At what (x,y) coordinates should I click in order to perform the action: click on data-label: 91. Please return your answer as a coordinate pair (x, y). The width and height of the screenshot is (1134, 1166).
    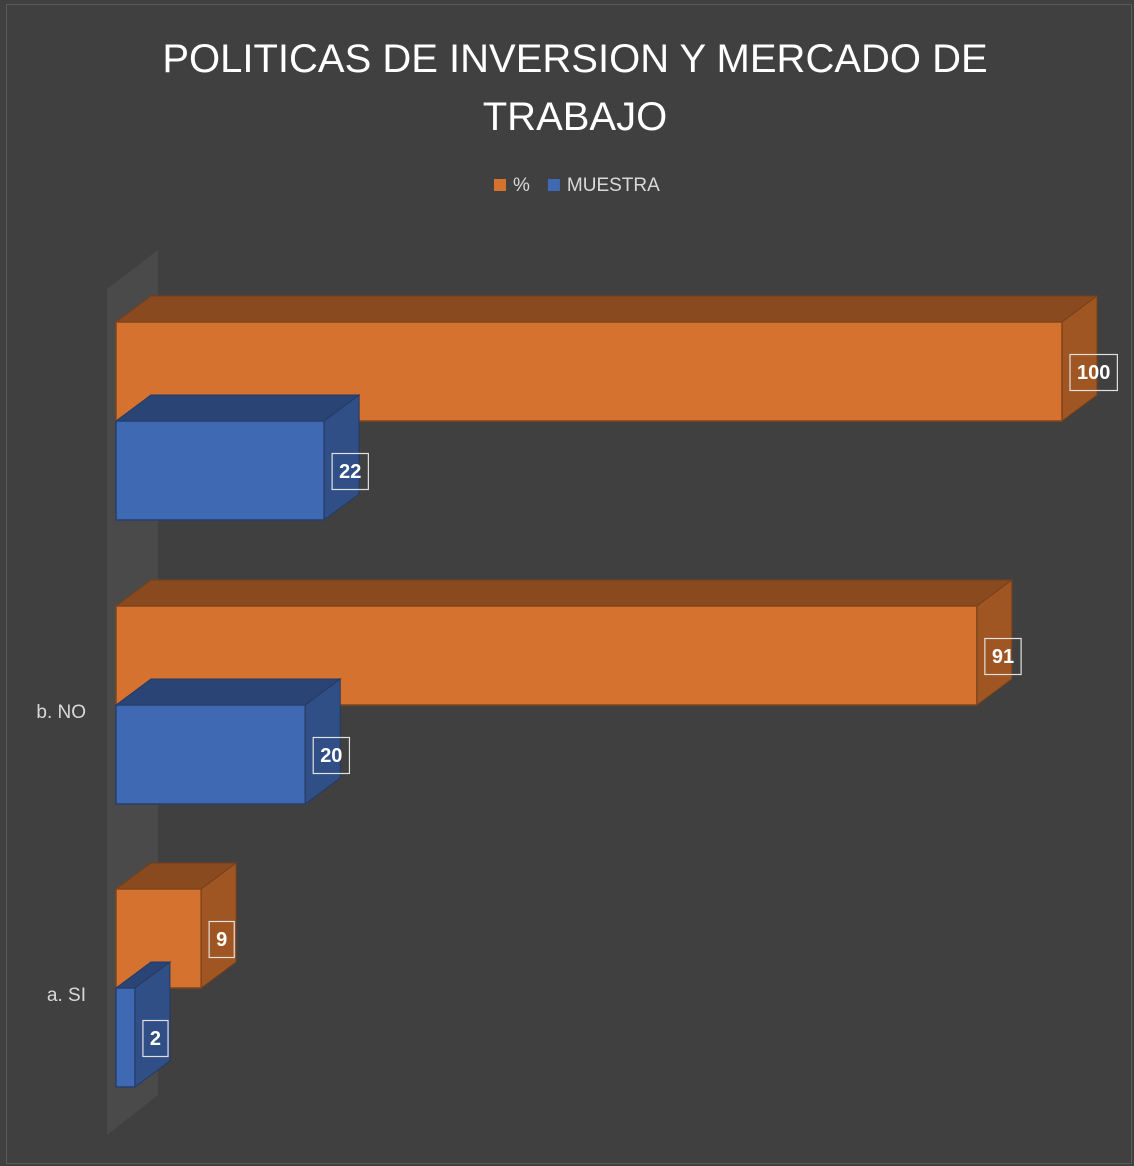
    Looking at the image, I should click on (1003, 657).